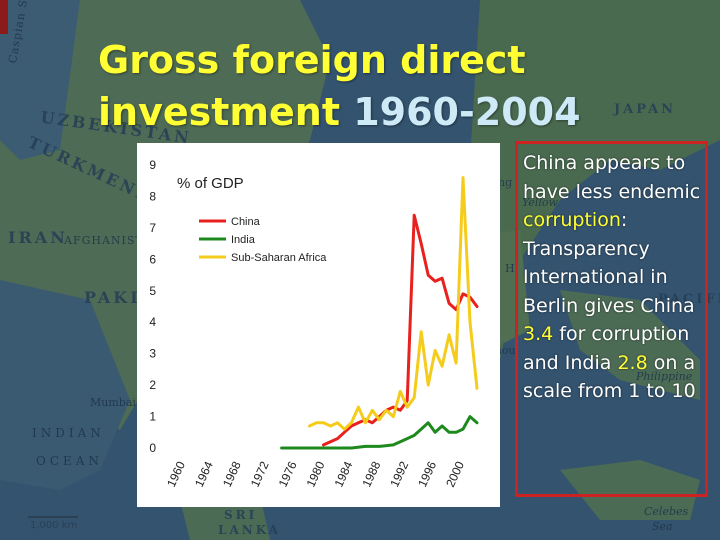  What do you see at coordinates (152, 196) in the screenshot?
I see `y-tick-label: 8` at bounding box center [152, 196].